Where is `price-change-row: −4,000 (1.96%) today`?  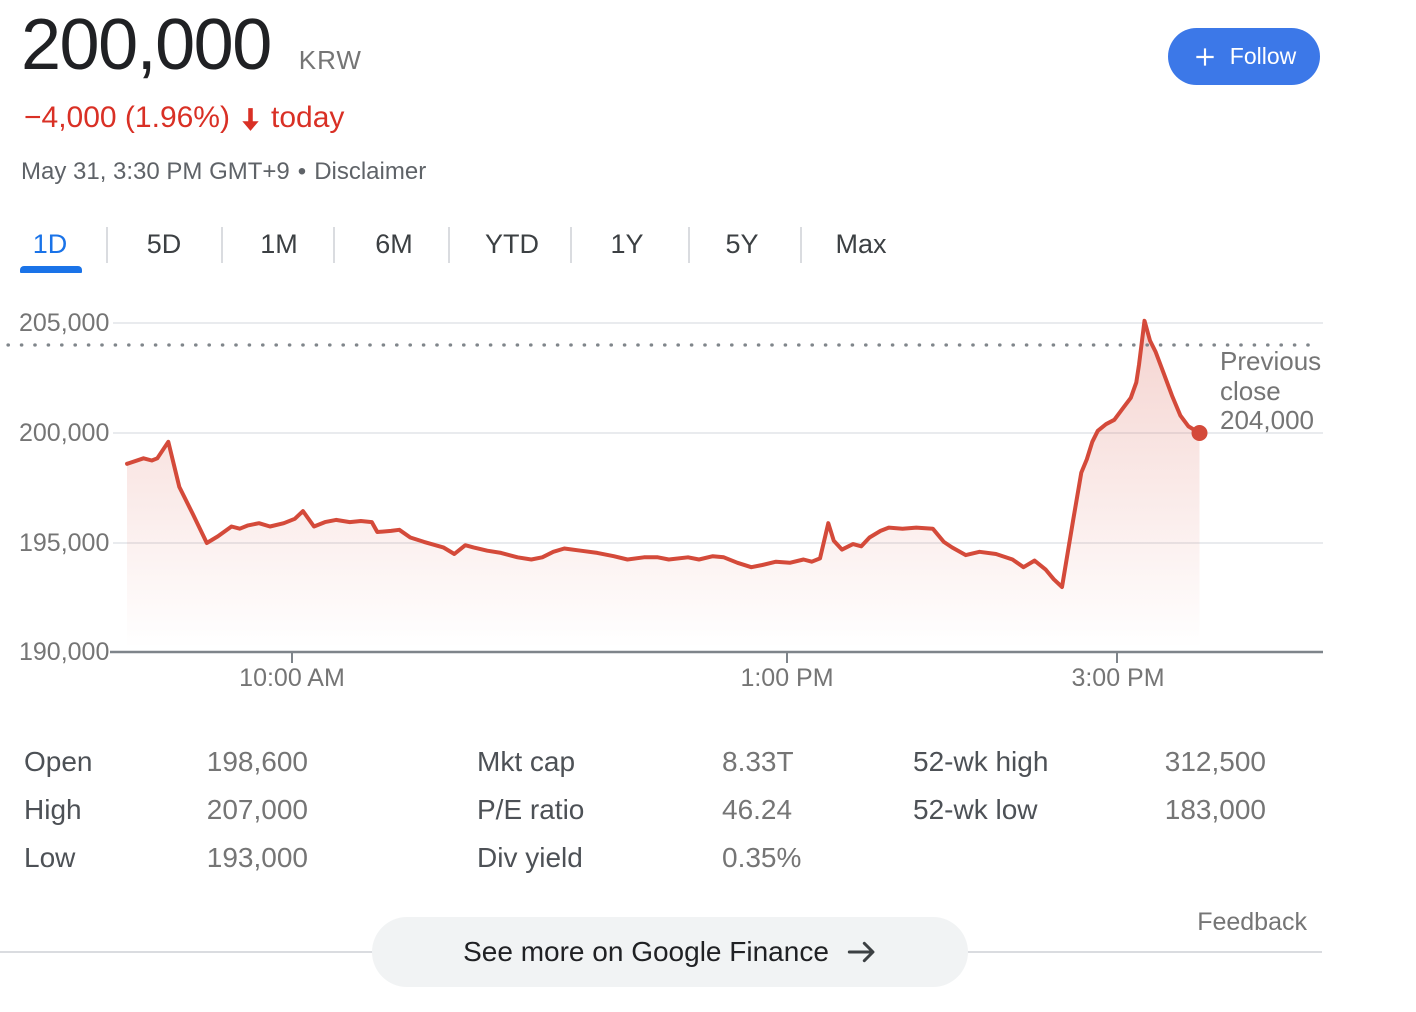
price-change-row: −4,000 (1.96%) today is located at coordinates (184, 118).